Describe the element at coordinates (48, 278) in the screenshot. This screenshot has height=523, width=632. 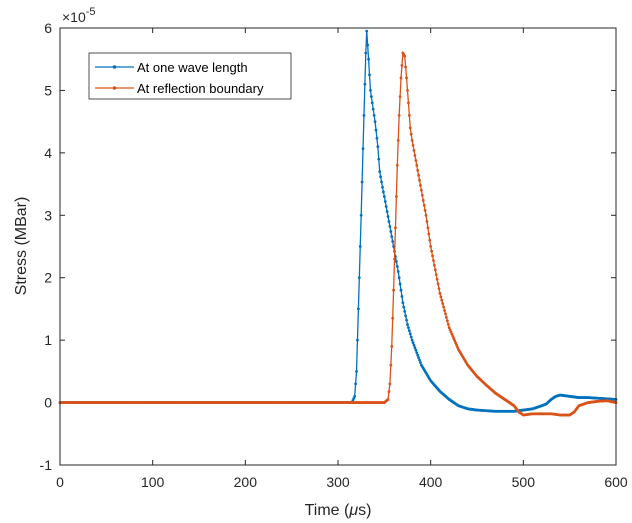
I see `y-tick-label: 2` at that location.